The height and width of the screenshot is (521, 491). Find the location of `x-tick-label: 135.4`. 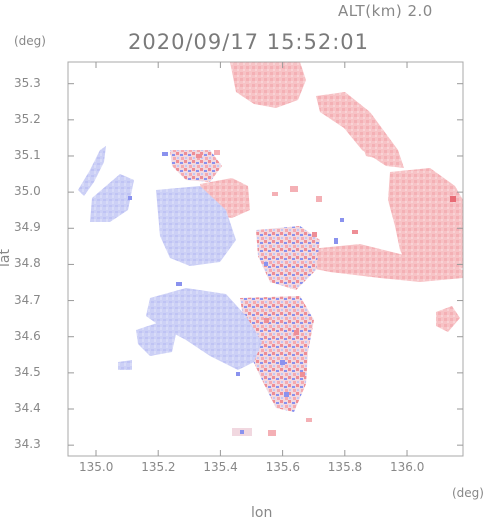

x-tick-label: 135.4 is located at coordinates (220, 467).